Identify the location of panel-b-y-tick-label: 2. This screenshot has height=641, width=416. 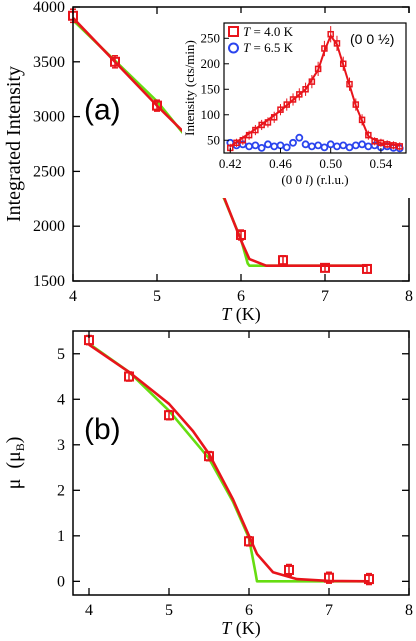
(61, 490).